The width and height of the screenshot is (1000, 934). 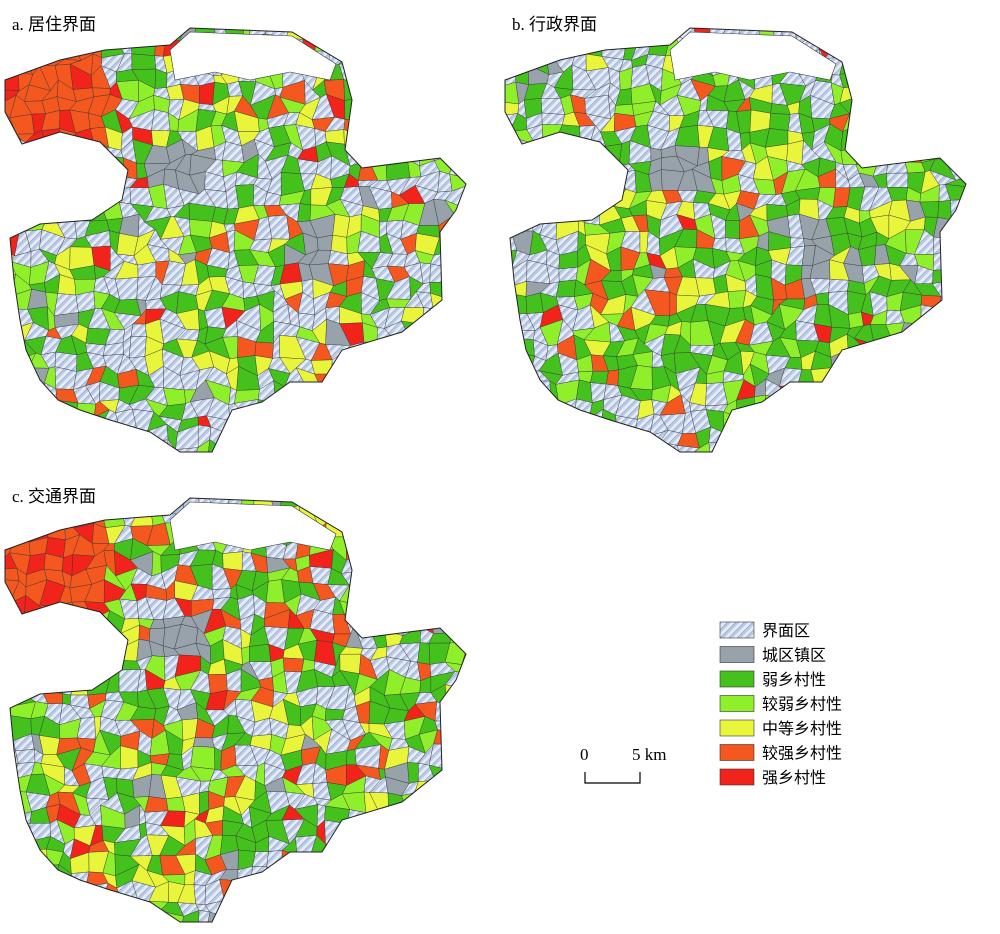 What do you see at coordinates (737, 728) in the screenshot?
I see `legend-swatch` at bounding box center [737, 728].